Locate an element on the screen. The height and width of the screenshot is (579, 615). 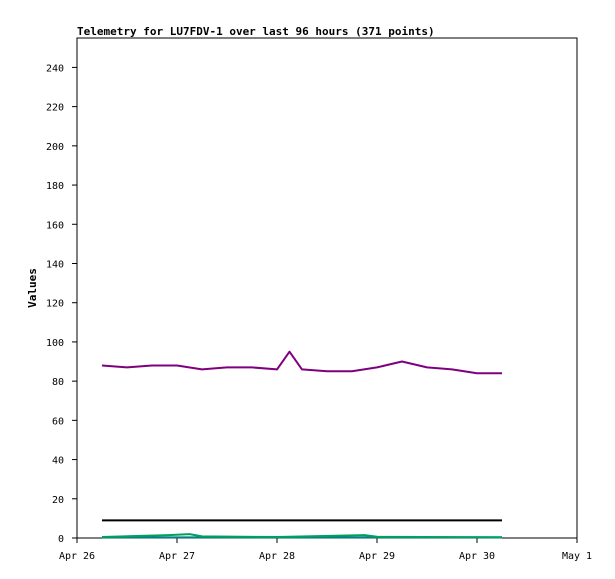
y-tick-label: 60 is located at coordinates (58, 421).